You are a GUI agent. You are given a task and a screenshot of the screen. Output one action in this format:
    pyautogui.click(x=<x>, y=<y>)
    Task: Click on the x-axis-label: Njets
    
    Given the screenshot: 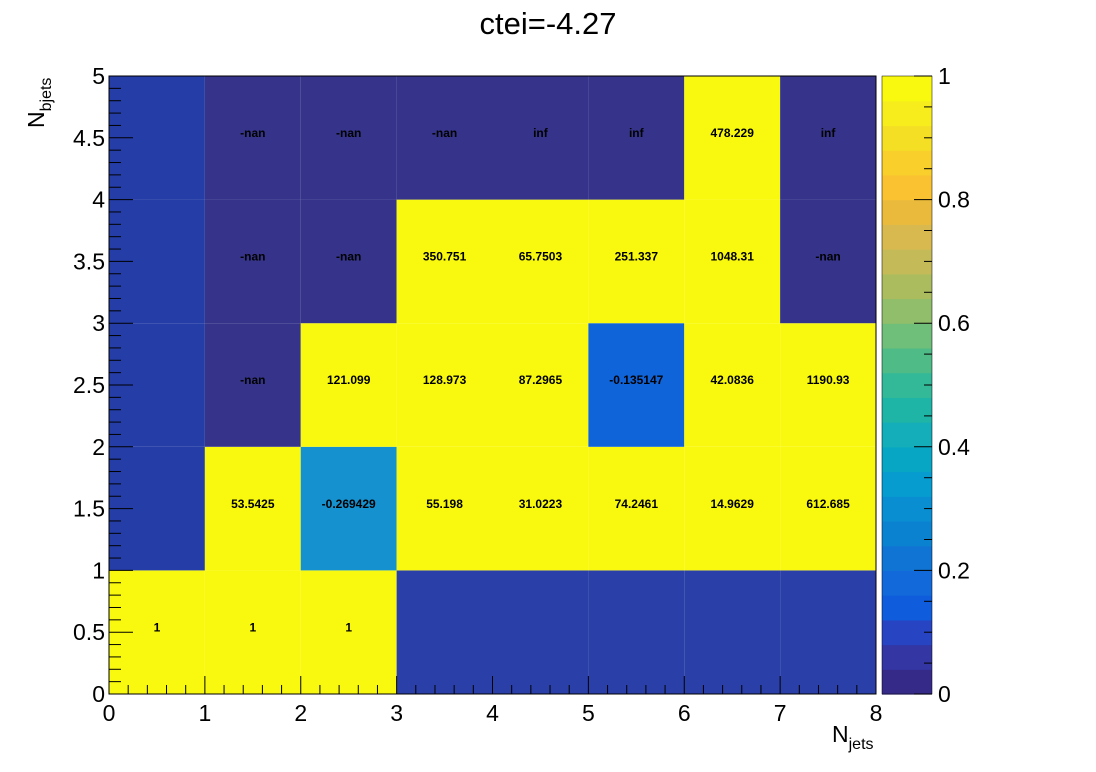 What is the action you would take?
    pyautogui.click(x=853, y=737)
    